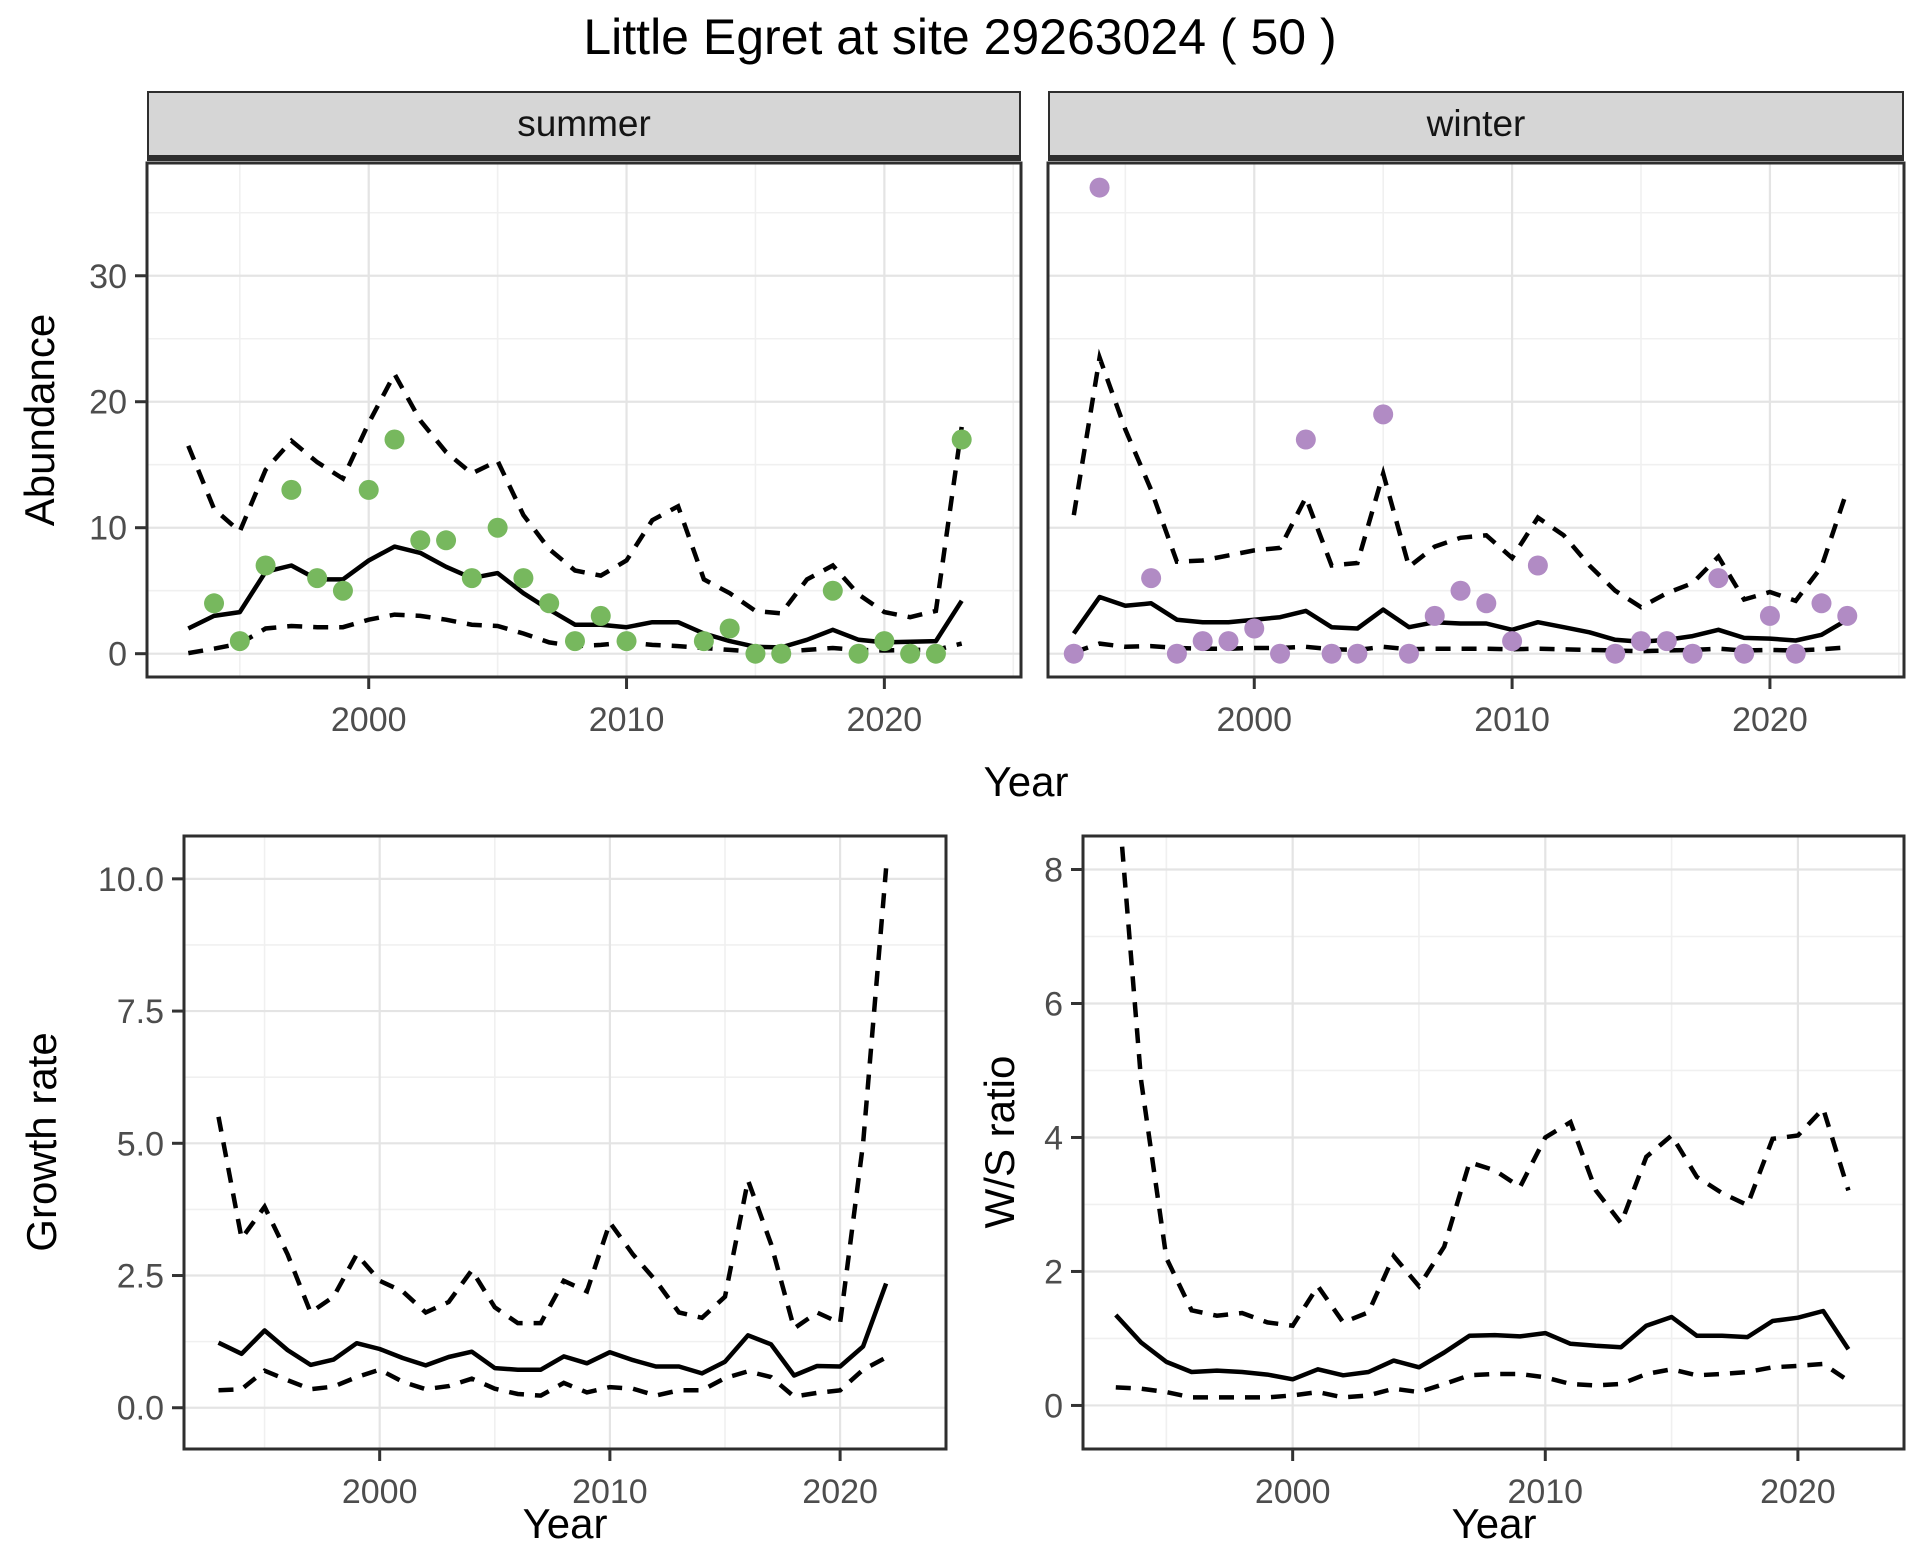  Describe the element at coordinates (140, 1277) in the screenshot. I see `growth-y-tick-label: 2.5` at that location.